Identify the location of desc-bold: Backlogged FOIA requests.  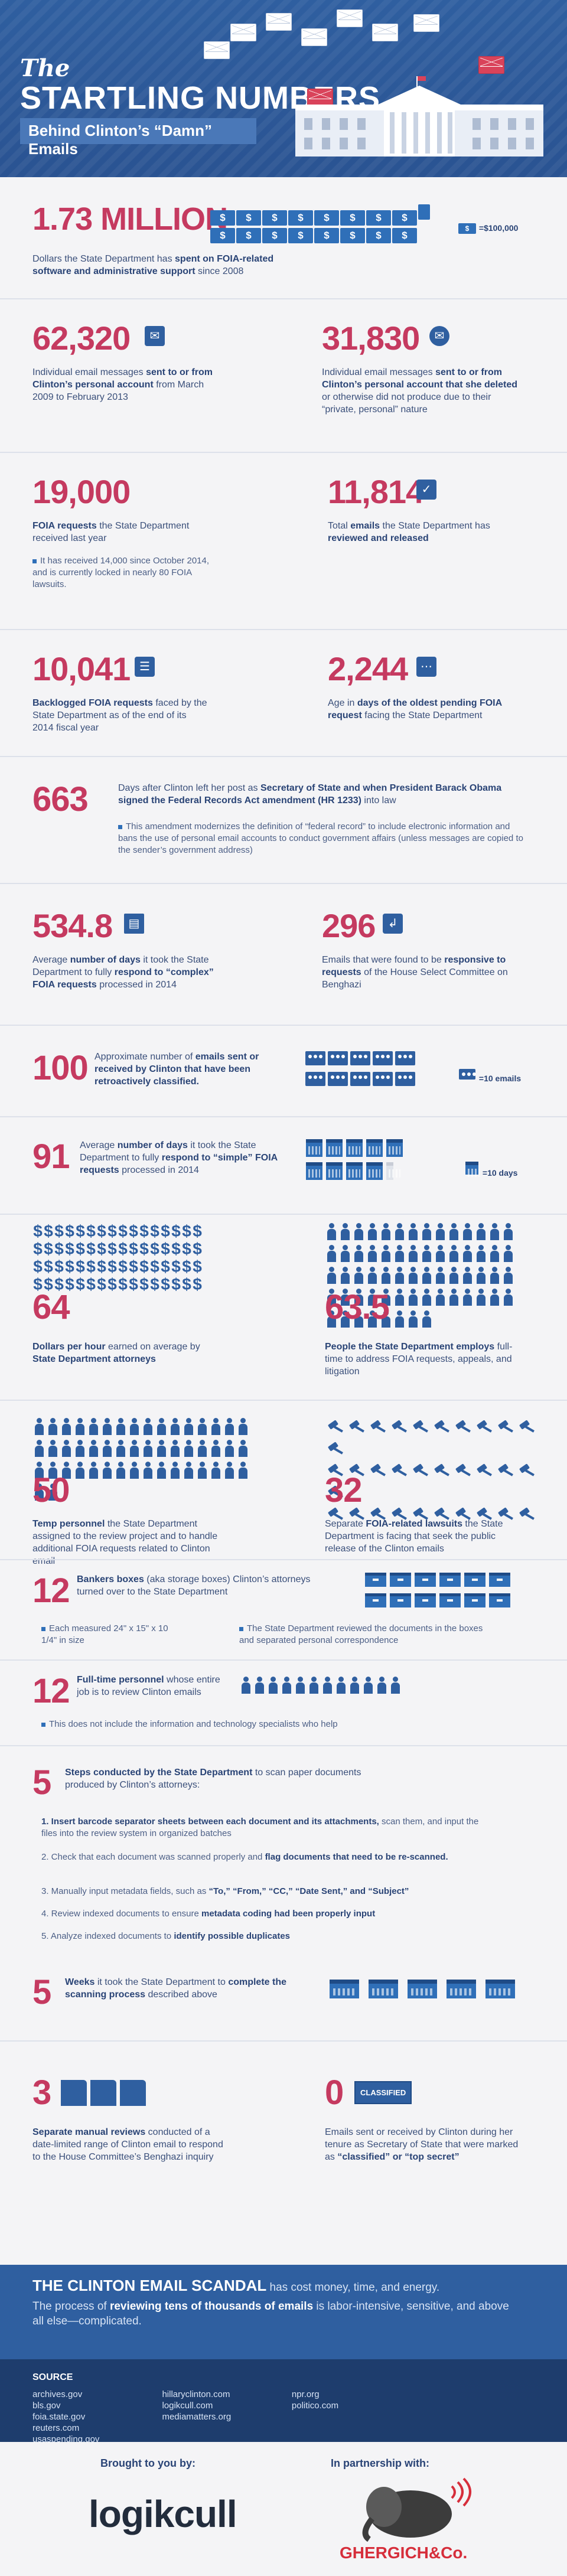
(92, 703).